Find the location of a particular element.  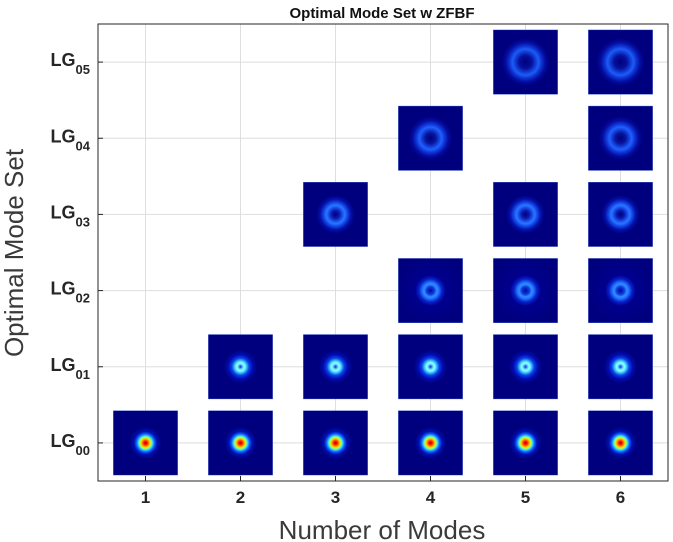

mode-tile-lg05-n5 is located at coordinates (525, 62).